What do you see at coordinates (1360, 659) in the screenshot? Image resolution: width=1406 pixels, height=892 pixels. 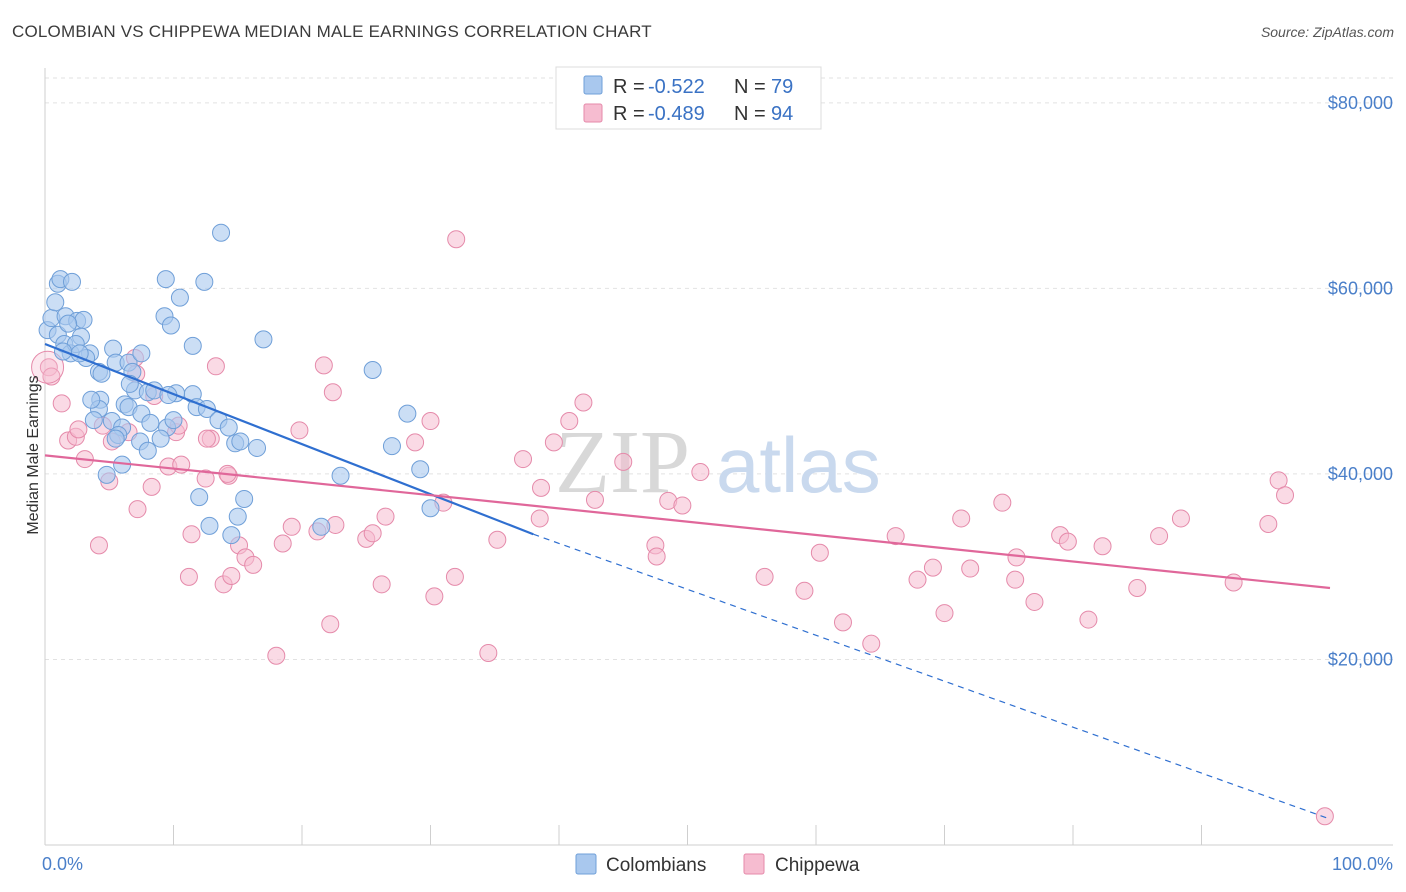 I see `y-tick-label: $20,000` at bounding box center [1360, 659].